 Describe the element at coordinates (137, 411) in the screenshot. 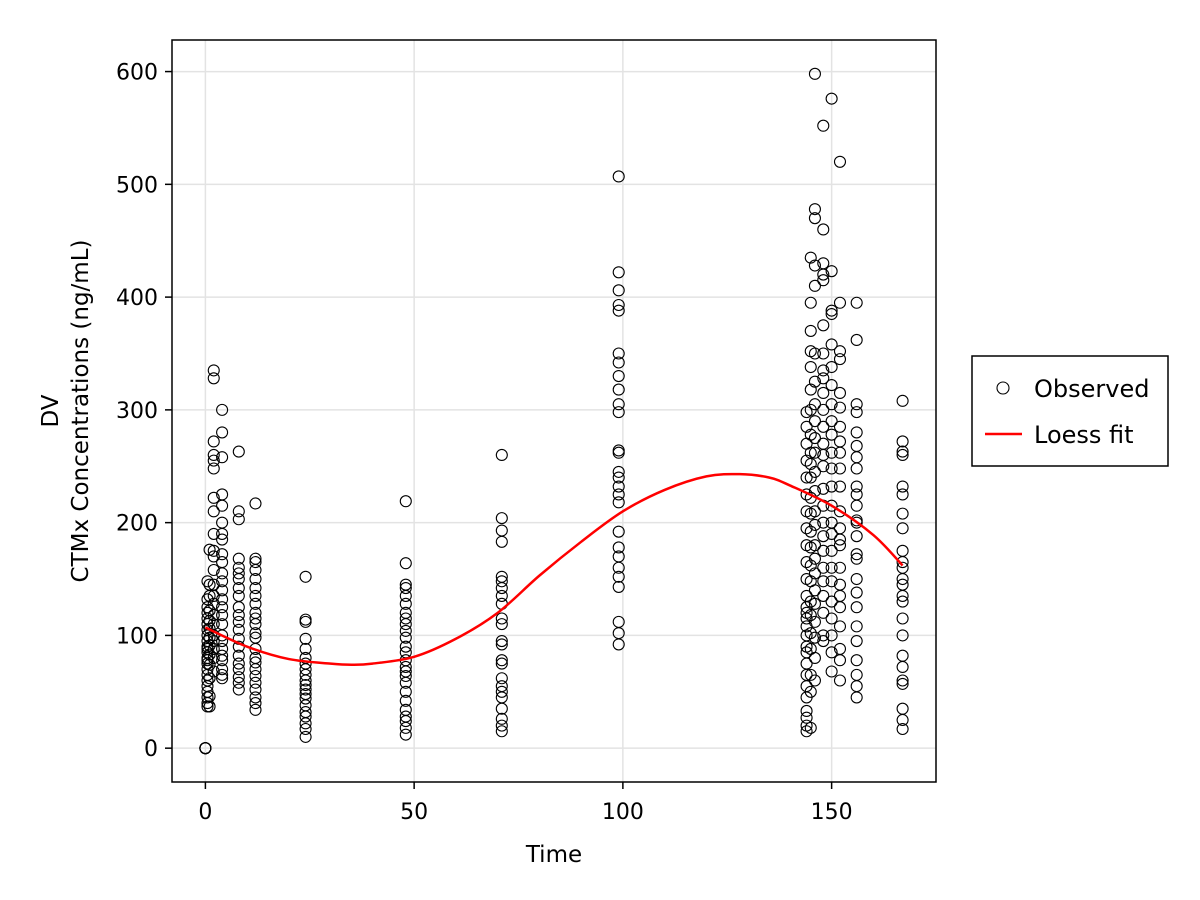

I see `y-tick-label: 300` at that location.